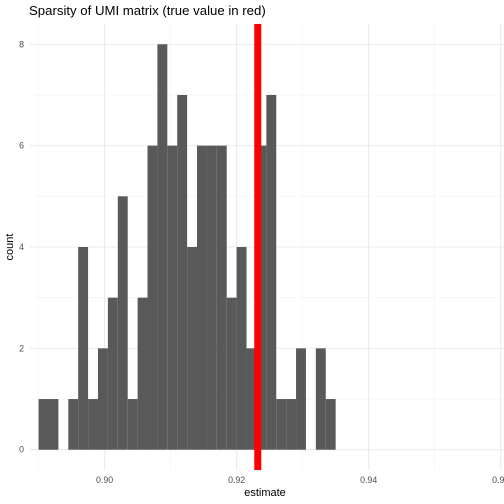  I want to click on y-tick-label: 2, so click(21, 348).